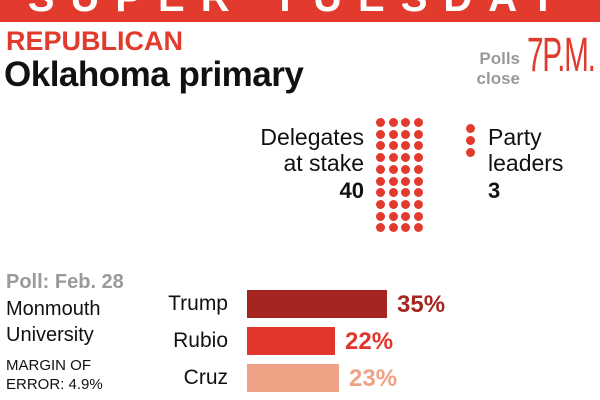 The height and width of the screenshot is (400, 600). I want to click on race-title: Oklahoma primary, so click(154, 74).